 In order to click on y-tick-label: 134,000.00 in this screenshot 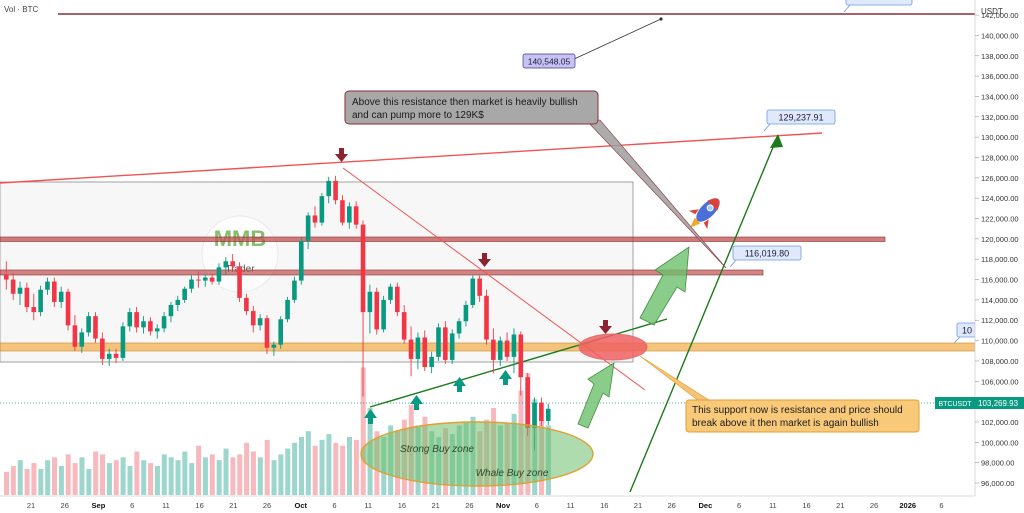, I will do `click(1000, 96)`.